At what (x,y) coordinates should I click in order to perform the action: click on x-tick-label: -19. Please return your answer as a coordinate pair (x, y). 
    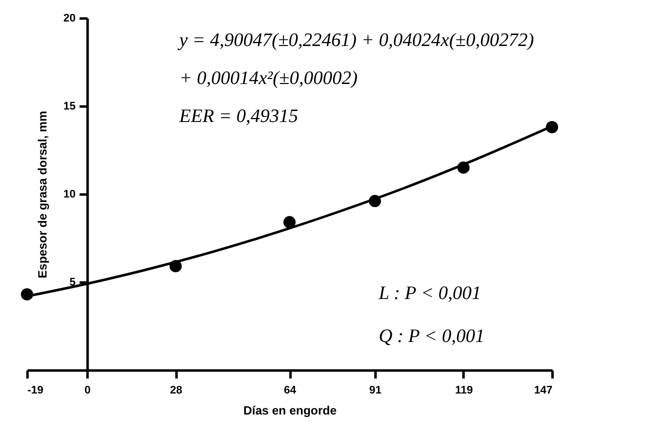
    Looking at the image, I should click on (36, 390).